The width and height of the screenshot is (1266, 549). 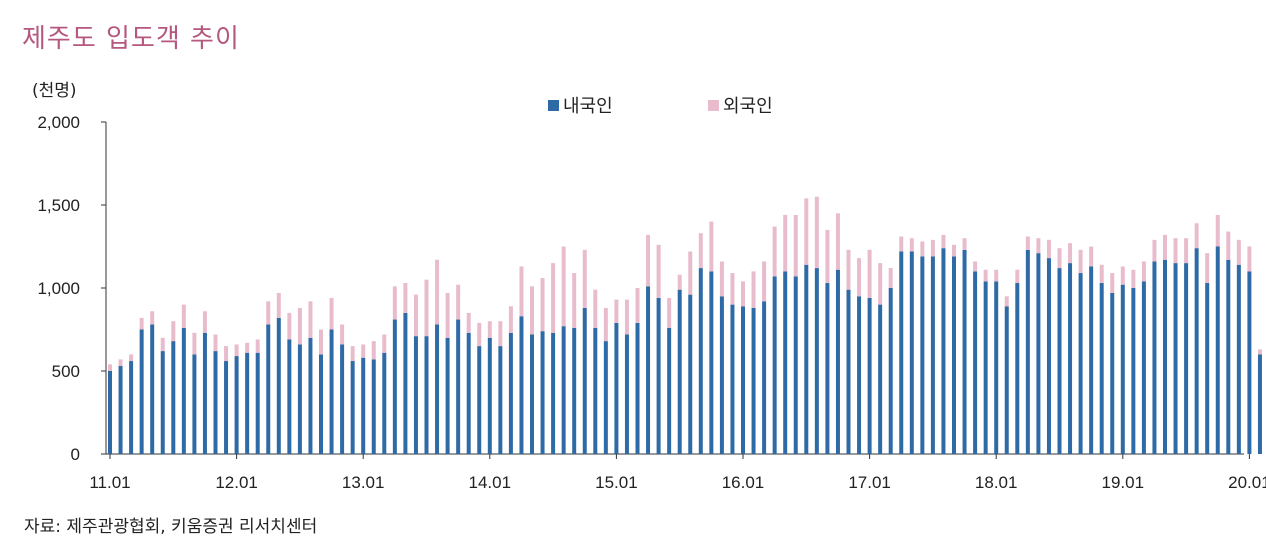 What do you see at coordinates (580, 105) in the screenshot?
I see `legend-item-domestic: 내국인` at bounding box center [580, 105].